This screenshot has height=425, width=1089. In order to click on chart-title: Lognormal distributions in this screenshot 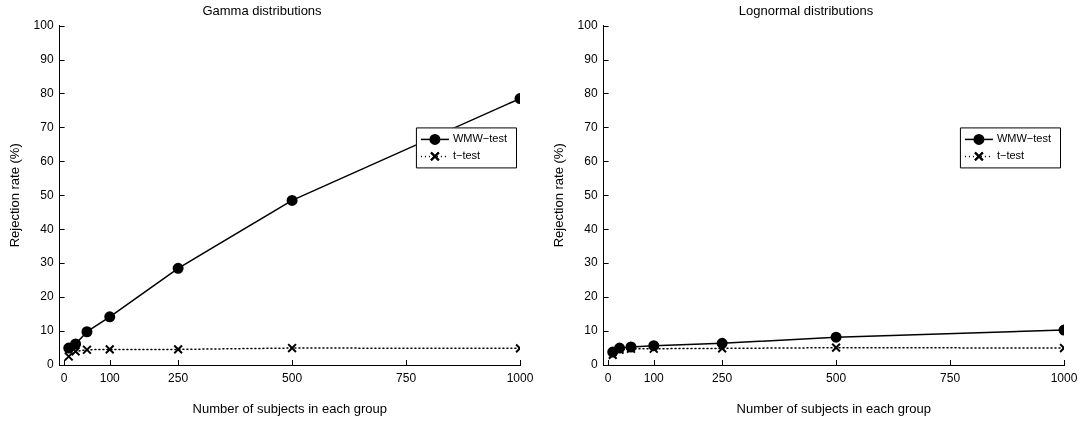, I will do `click(806, 11)`.